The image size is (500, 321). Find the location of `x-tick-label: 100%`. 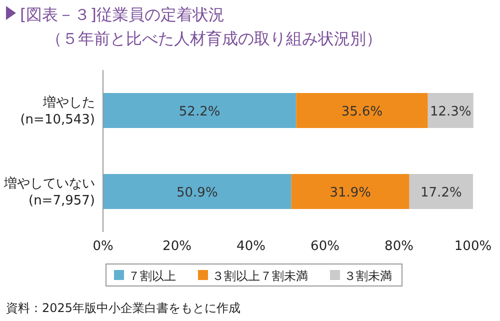

x-tick-label: 100% is located at coordinates (473, 246).